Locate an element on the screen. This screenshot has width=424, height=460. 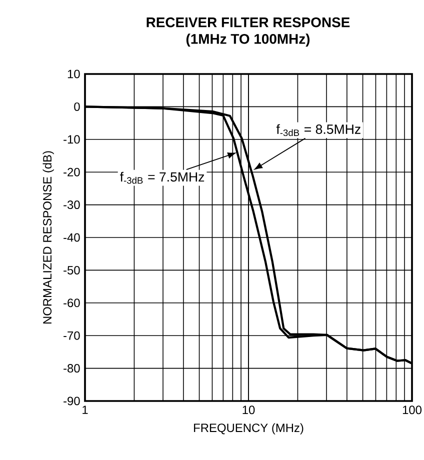
annotation: f$_{-3dB}$ = 8.5MHz is located at coordinates (318, 130).